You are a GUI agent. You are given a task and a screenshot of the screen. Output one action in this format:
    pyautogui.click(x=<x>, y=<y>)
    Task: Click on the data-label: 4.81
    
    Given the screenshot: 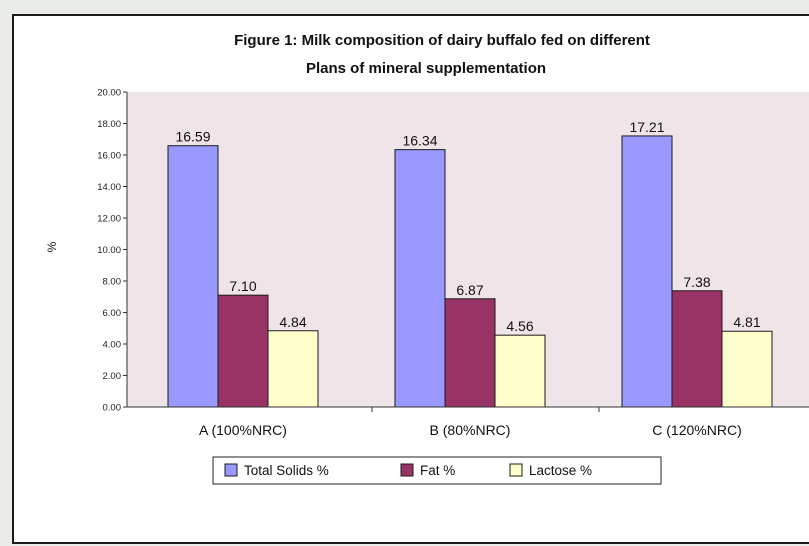 What is the action you would take?
    pyautogui.click(x=746, y=322)
    